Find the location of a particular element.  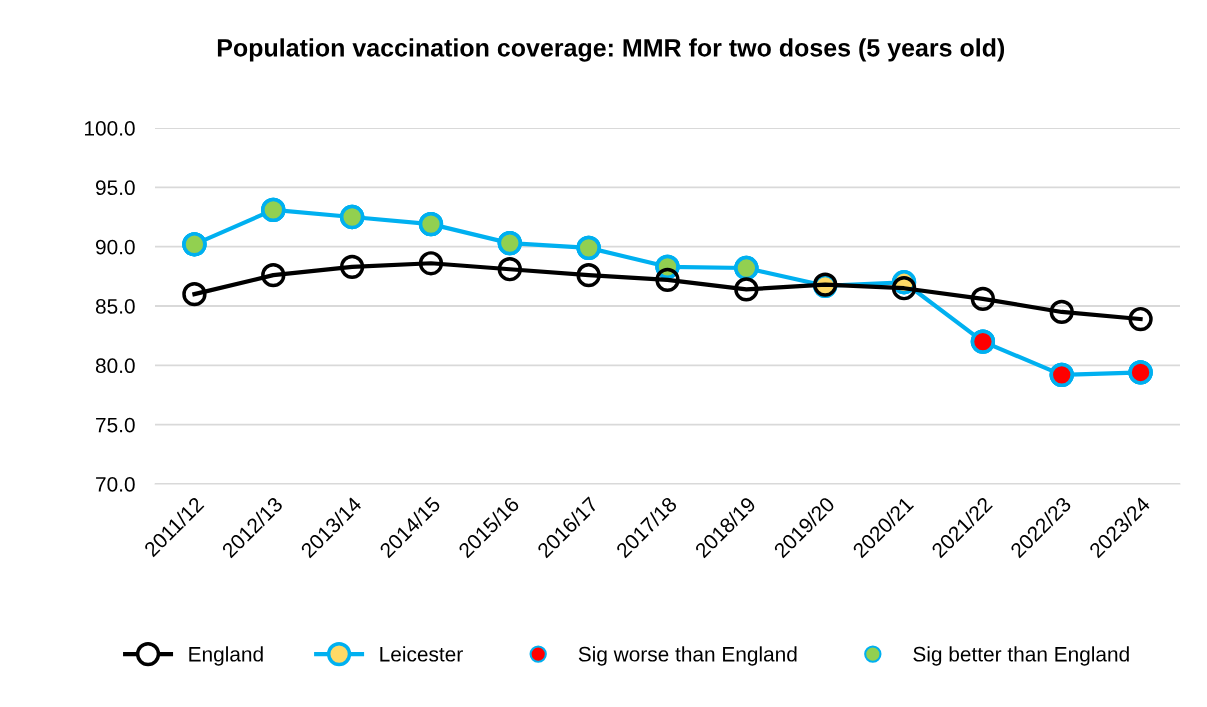

y-tick-label: 90.0 is located at coordinates (115, 247).